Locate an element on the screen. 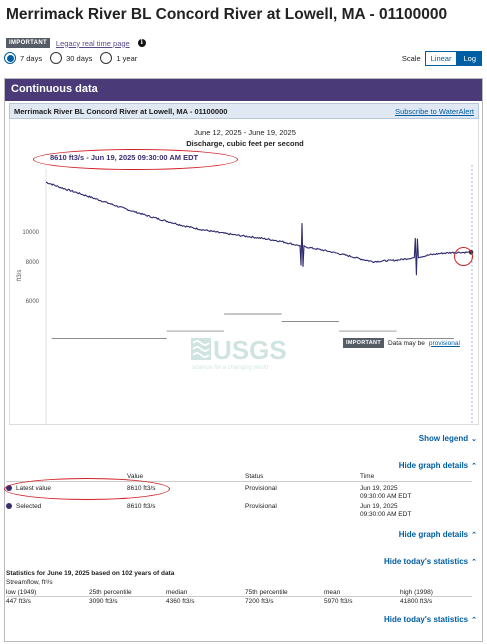  stats-subtitle: Streamflow, ft³/s is located at coordinates (29, 582).